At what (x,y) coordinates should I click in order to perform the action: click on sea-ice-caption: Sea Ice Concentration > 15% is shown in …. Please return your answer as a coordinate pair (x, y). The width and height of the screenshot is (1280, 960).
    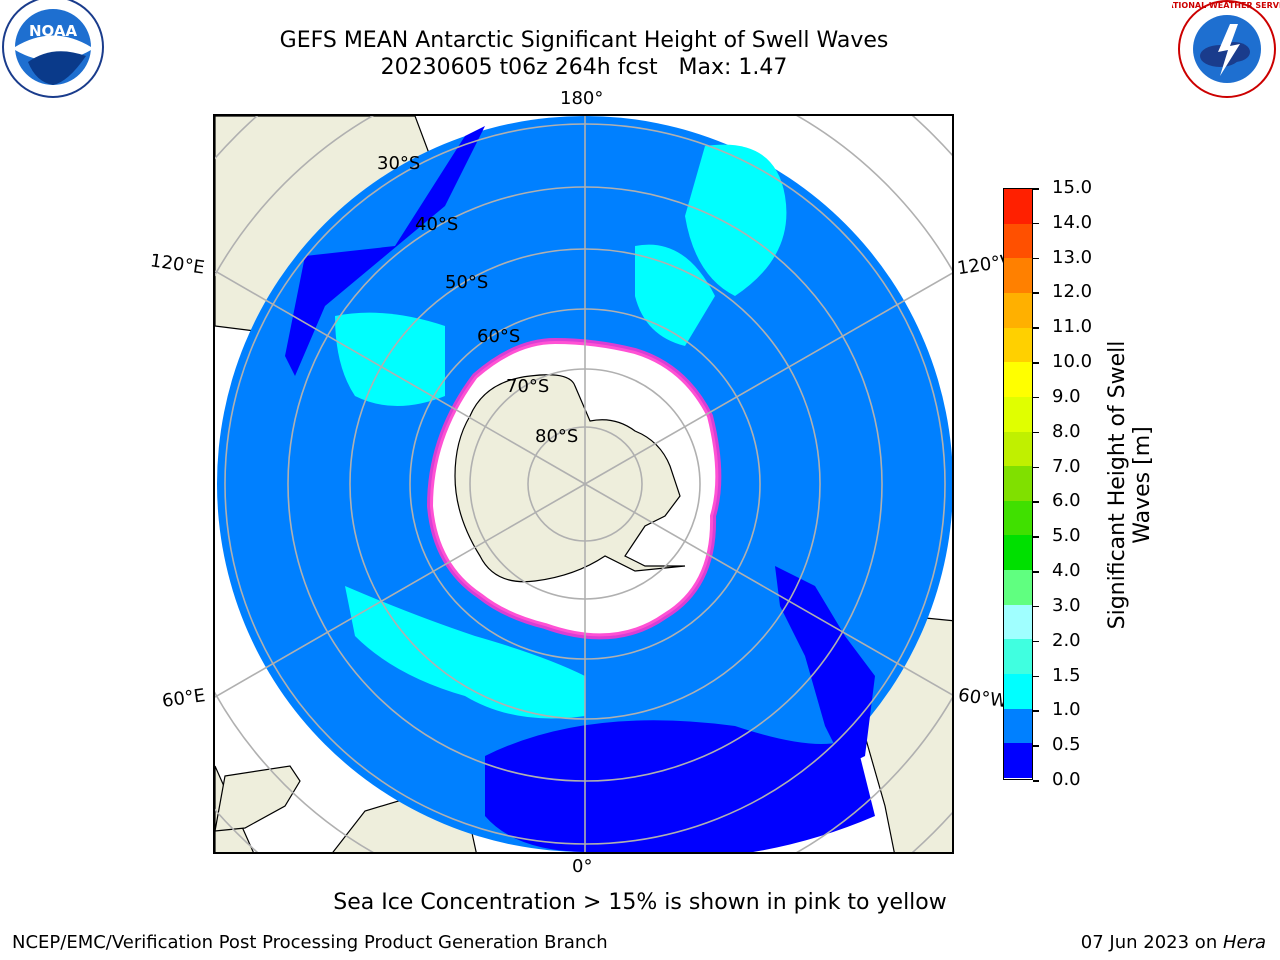
    Looking at the image, I should click on (640, 902).